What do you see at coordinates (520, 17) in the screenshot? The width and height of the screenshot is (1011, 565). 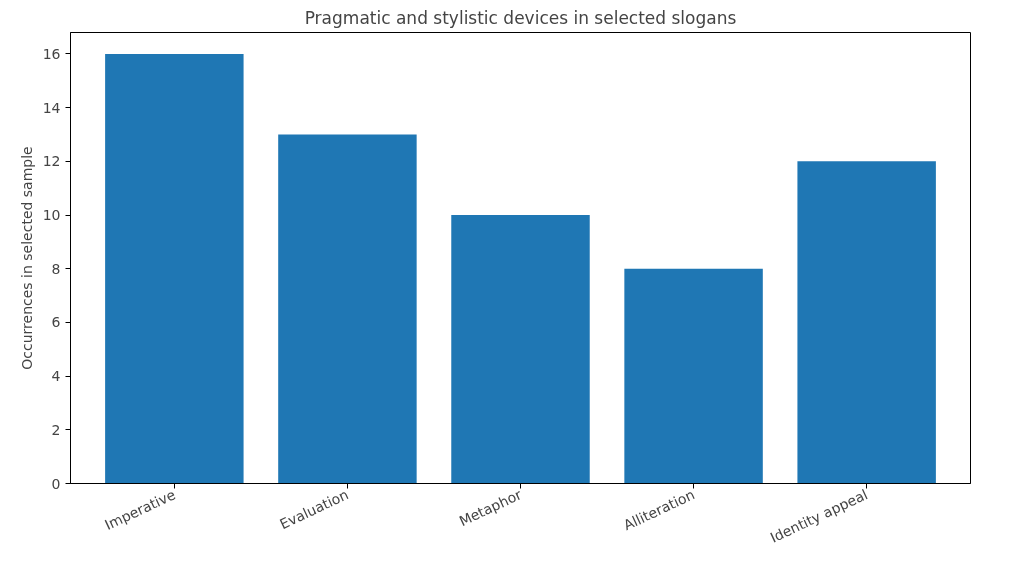 I see `chart-title: Pragmatic and stylistic devices in selected slogans` at bounding box center [520, 17].